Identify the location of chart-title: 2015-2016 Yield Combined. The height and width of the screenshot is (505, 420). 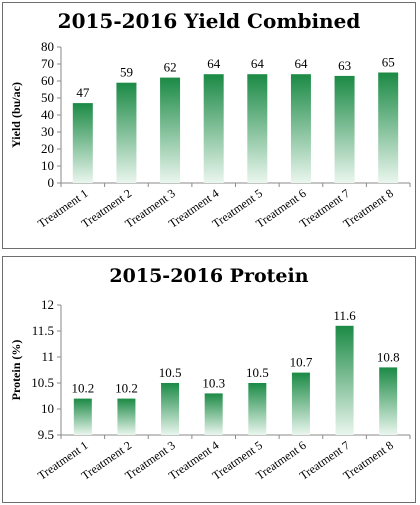
(209, 21).